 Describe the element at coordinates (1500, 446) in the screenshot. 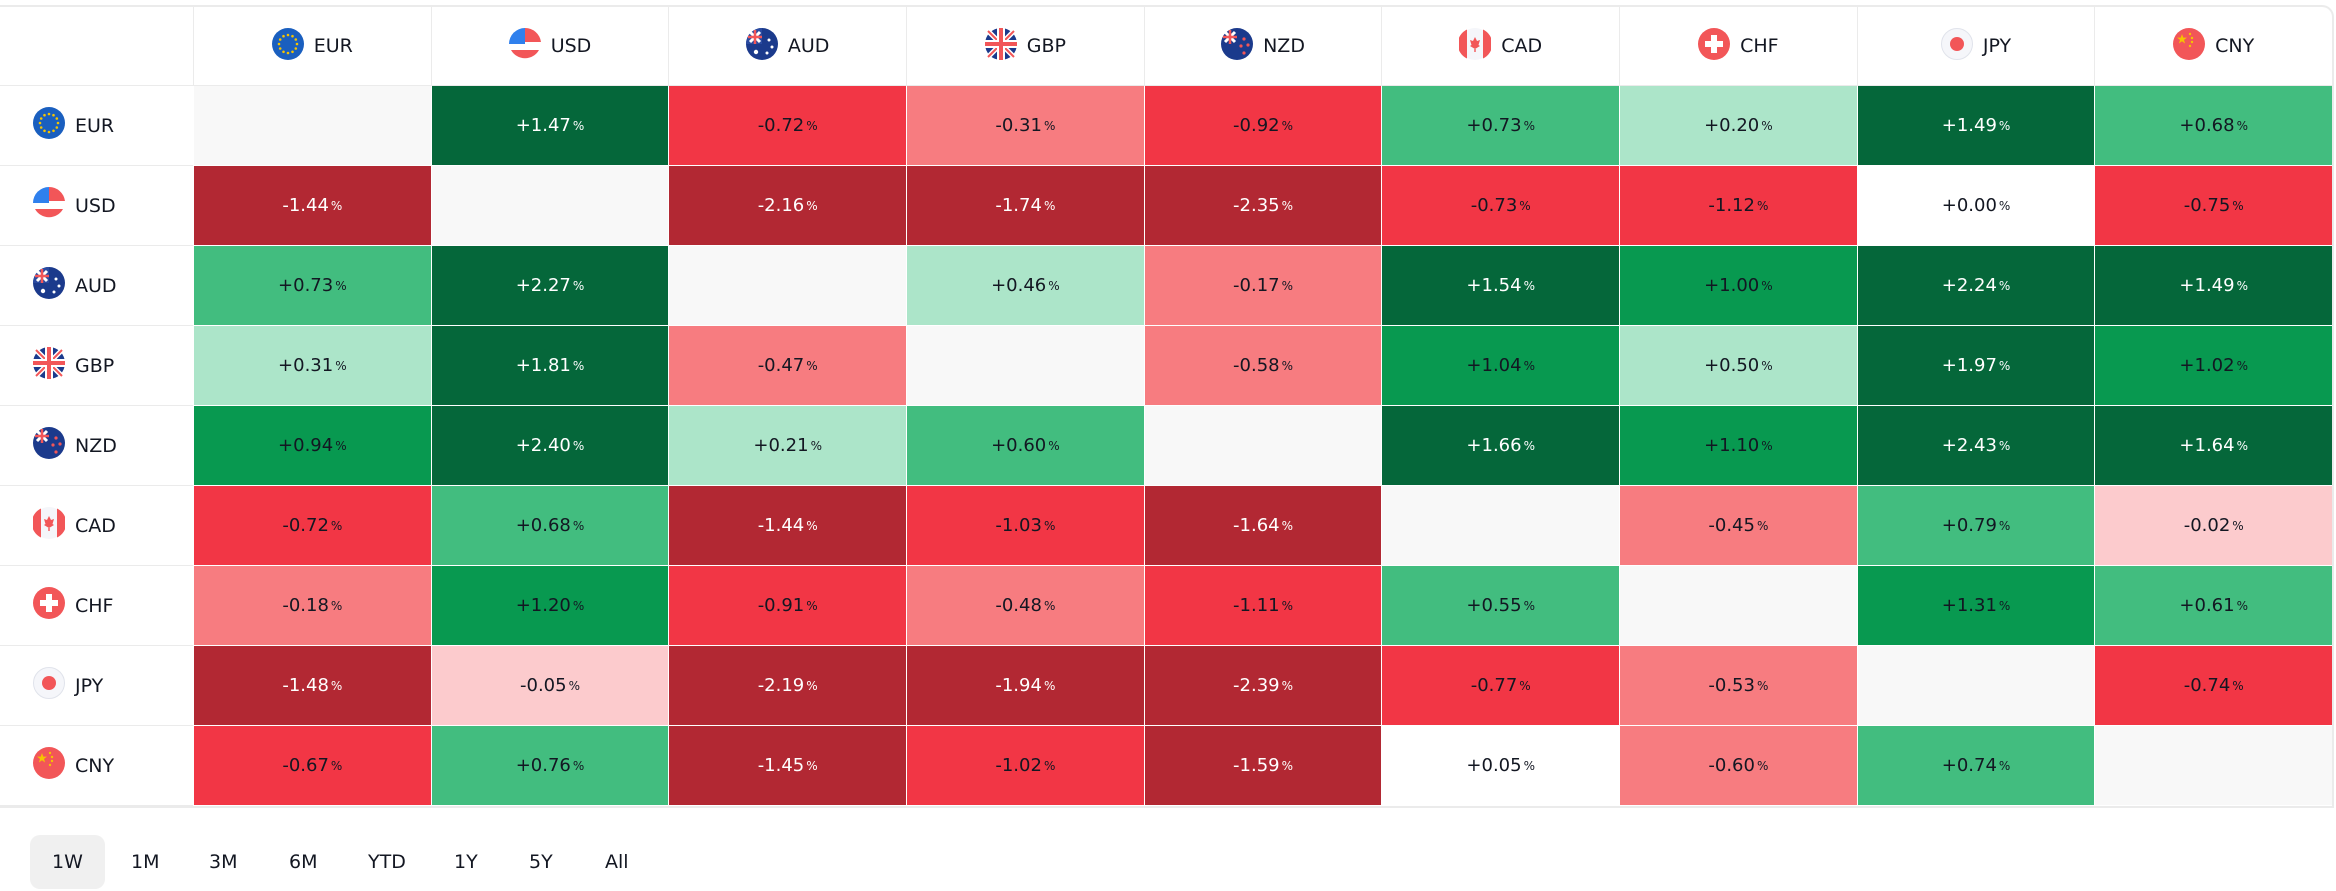

I see `rate-cell-nzd-cad: +1.66%` at that location.